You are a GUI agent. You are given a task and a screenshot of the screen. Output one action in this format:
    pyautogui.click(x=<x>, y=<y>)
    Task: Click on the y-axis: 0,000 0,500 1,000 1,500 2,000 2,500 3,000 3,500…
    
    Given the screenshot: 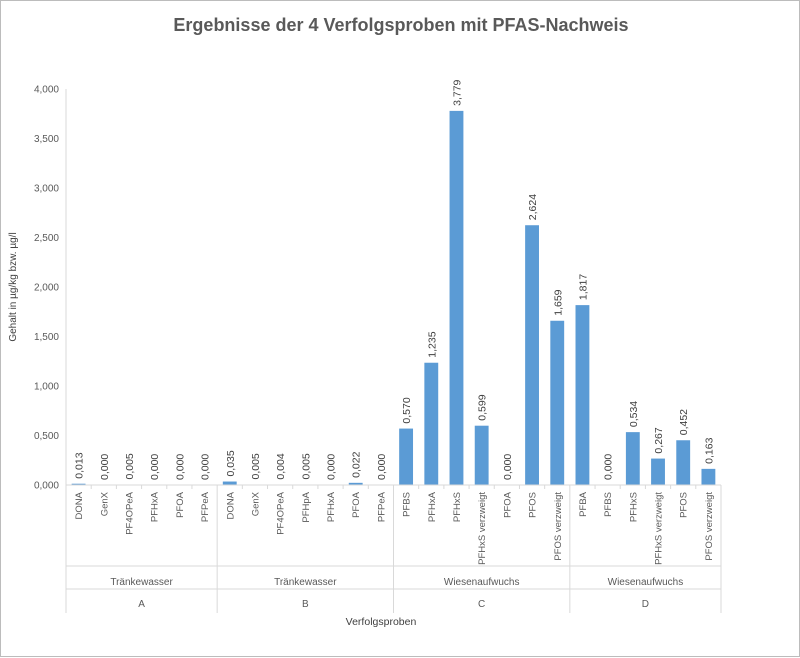 What is the action you would take?
    pyautogui.click(x=46, y=288)
    